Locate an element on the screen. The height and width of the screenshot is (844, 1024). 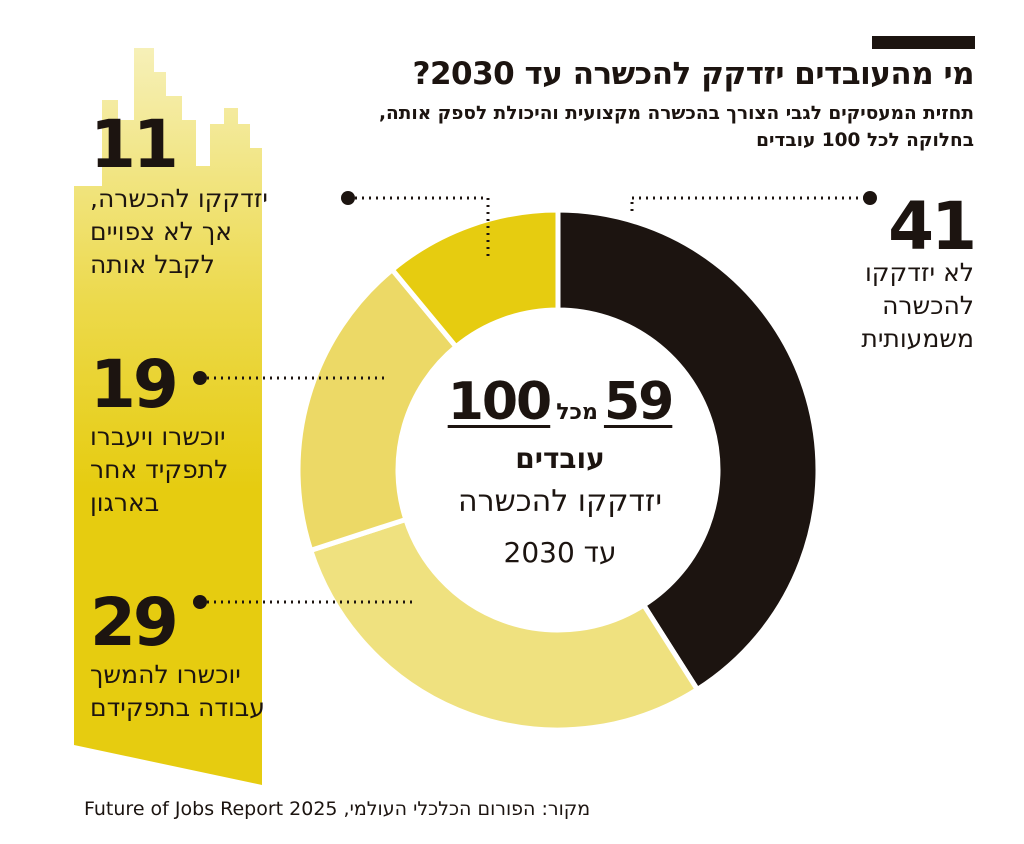
value-29: 29 is located at coordinates (134, 622).